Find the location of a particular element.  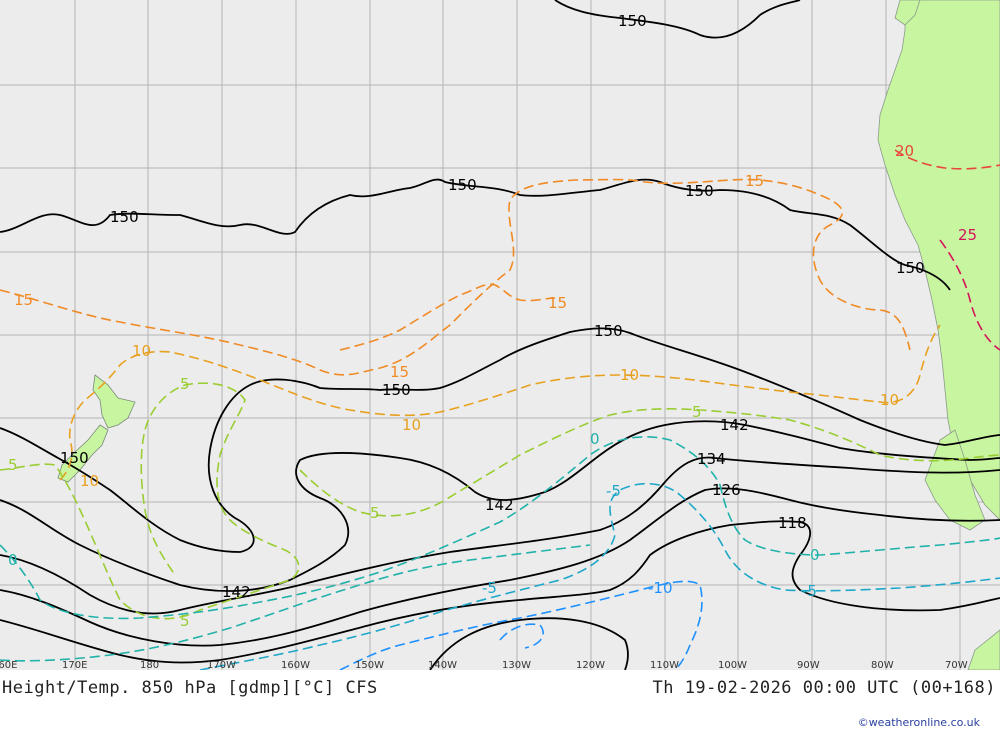

temp-label-m10: -10 is located at coordinates (660, 588).